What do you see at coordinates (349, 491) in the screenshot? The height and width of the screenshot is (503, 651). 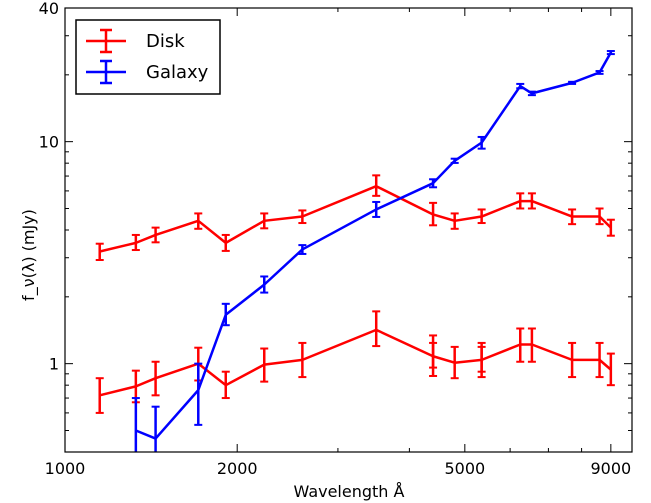 I see `x-axis-label: Wavelength Å` at bounding box center [349, 491].